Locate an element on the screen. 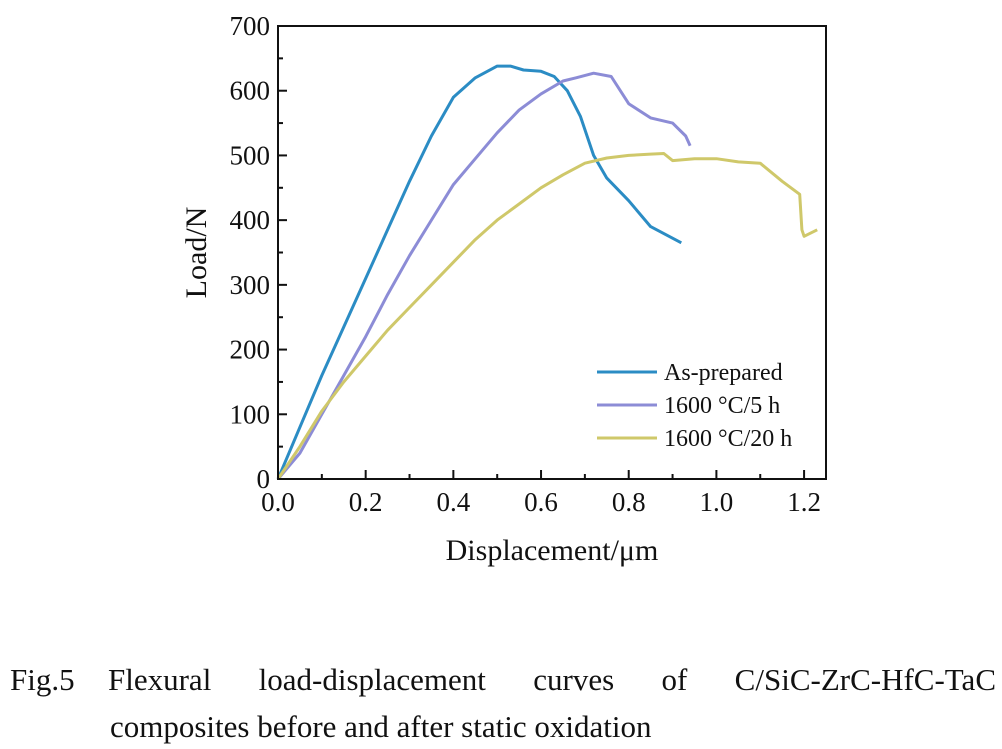 This screenshot has height=749, width=1002. y-tick-label: 300 is located at coordinates (250, 285).